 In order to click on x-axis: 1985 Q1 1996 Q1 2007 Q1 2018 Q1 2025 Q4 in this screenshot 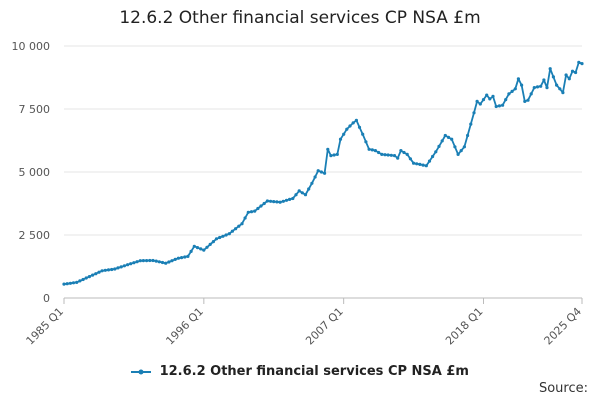, I will do `click(304, 322)`.